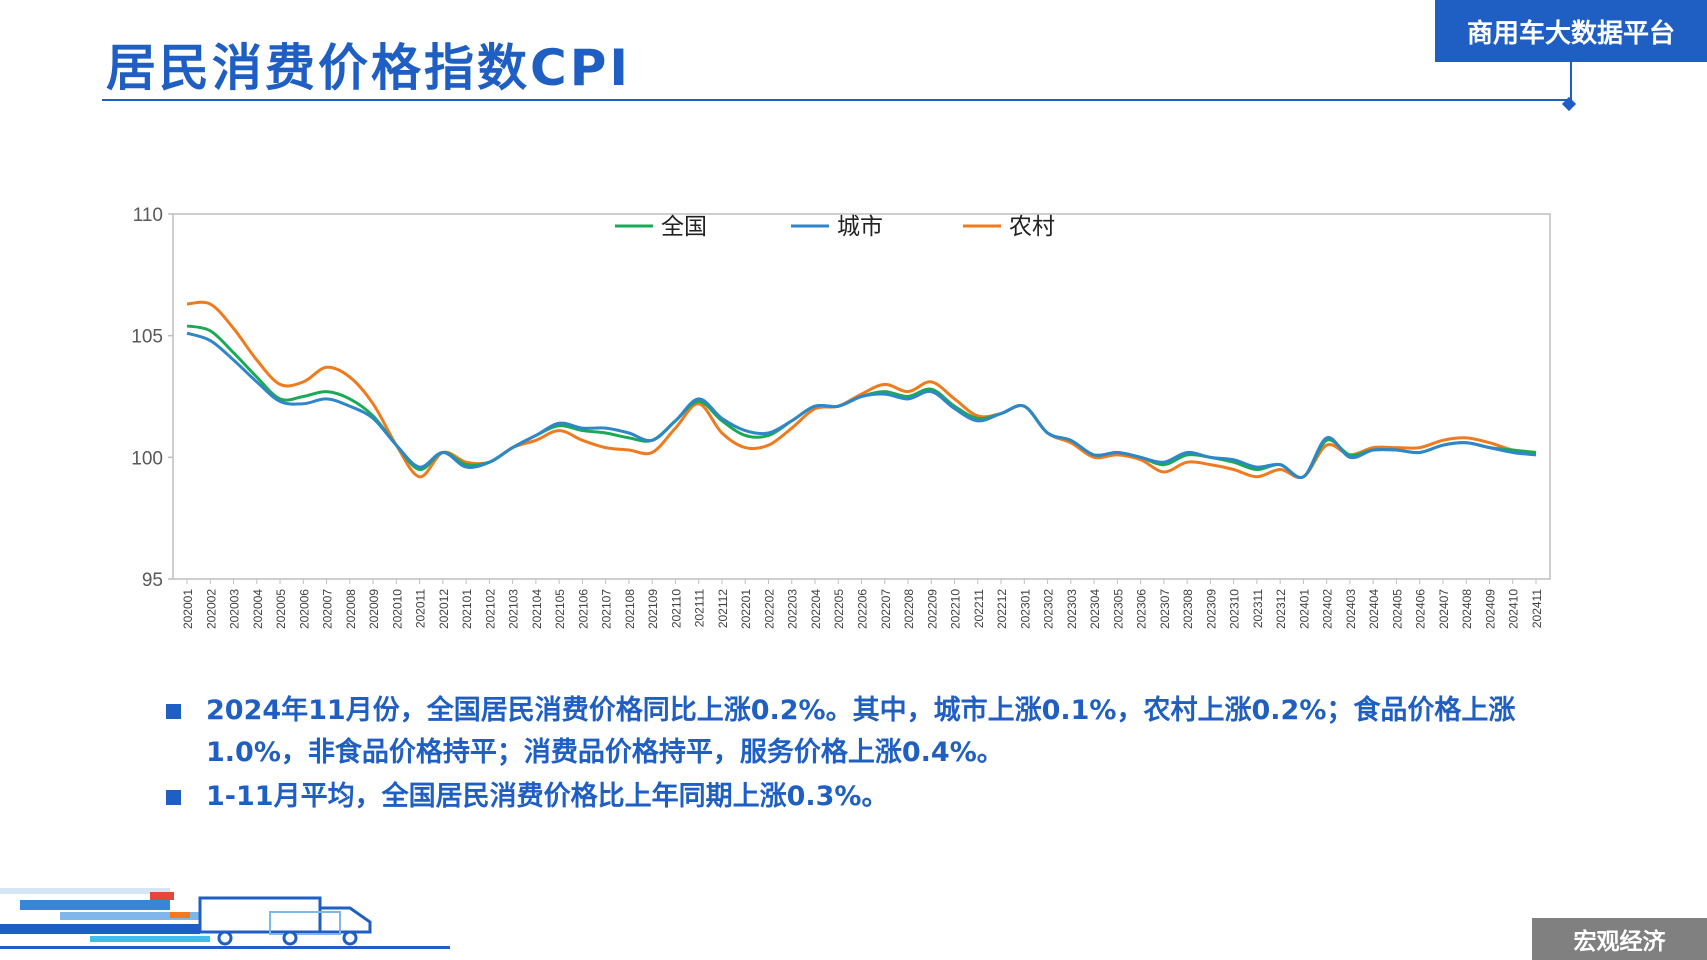  What do you see at coordinates (746, 609) in the screenshot?
I see `x-tick-label: 202201` at bounding box center [746, 609].